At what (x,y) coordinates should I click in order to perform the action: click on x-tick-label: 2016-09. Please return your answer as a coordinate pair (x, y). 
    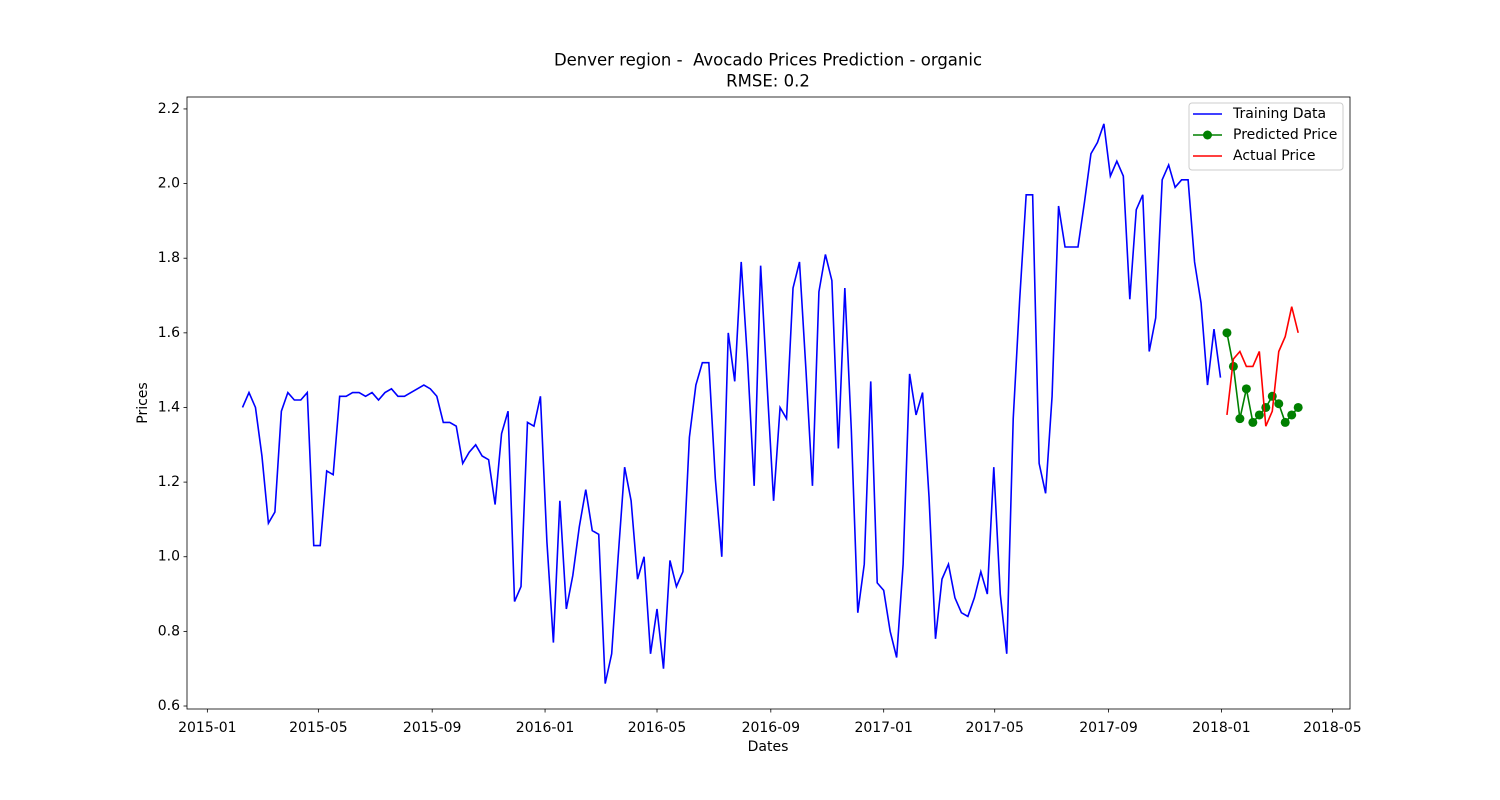
    Looking at the image, I should click on (771, 728).